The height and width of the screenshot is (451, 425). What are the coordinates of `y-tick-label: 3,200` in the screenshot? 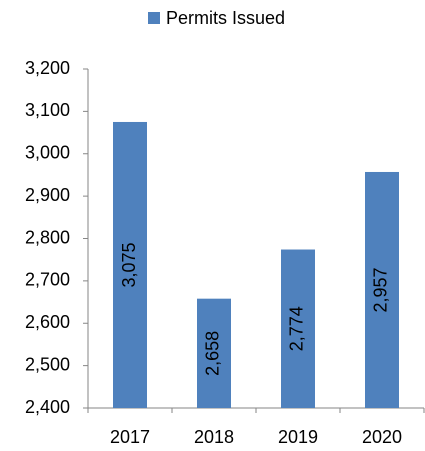 It's located at (47, 68).